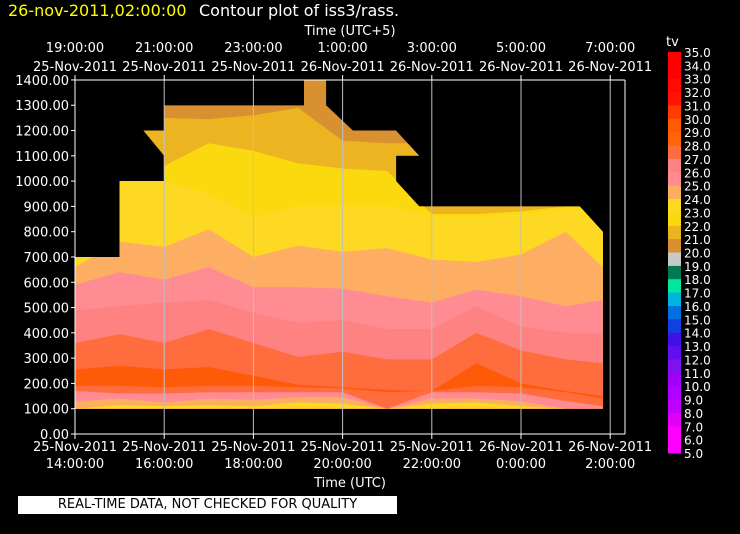  I want to click on x-top-tick-time: 19:00:00, so click(75, 48).